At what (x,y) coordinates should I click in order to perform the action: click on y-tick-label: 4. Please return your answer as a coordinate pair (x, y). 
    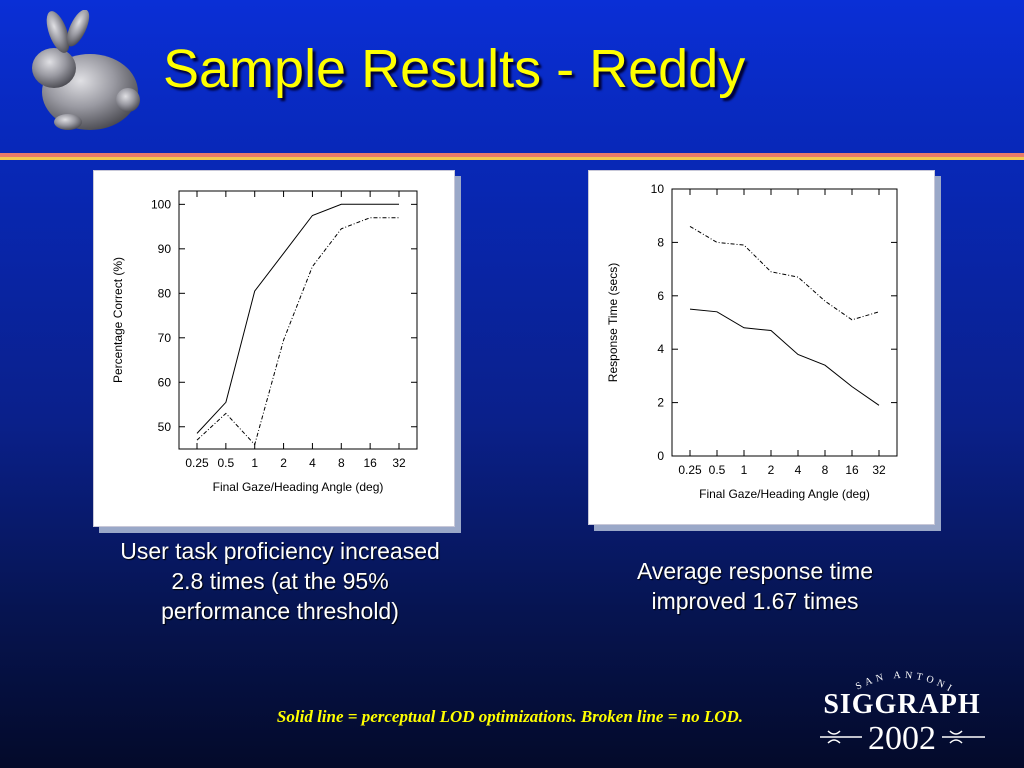
    Looking at the image, I should click on (660, 349).